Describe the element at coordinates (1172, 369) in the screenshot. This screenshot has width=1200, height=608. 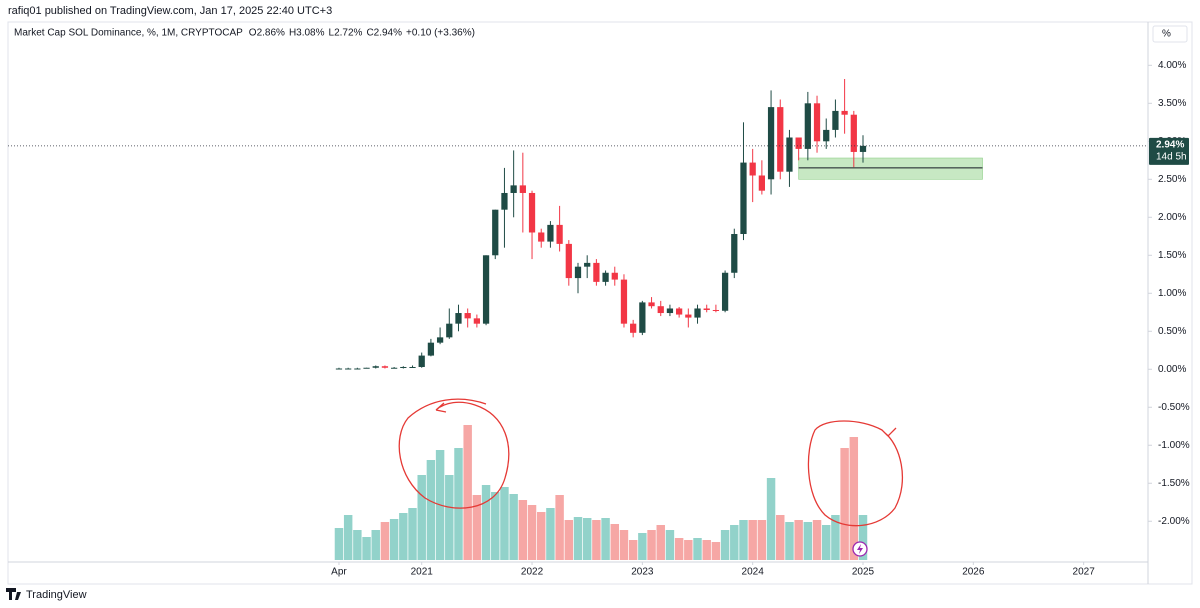
I see `y-tick-label: 0.00%` at that location.